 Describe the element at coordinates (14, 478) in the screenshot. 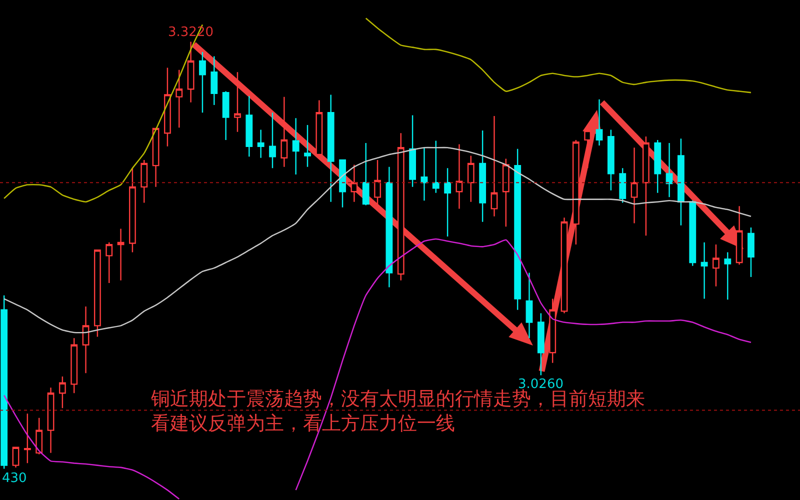

I see `annotation: 430` at that location.